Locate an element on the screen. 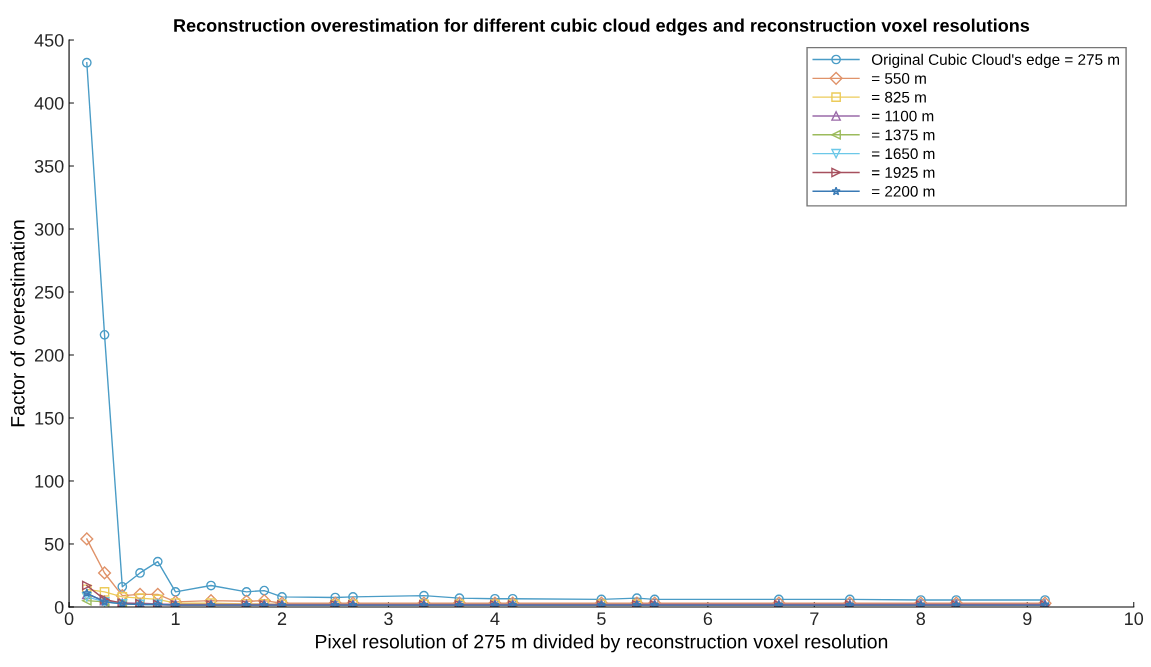  legend-label: = 1925 m is located at coordinates (903, 172).